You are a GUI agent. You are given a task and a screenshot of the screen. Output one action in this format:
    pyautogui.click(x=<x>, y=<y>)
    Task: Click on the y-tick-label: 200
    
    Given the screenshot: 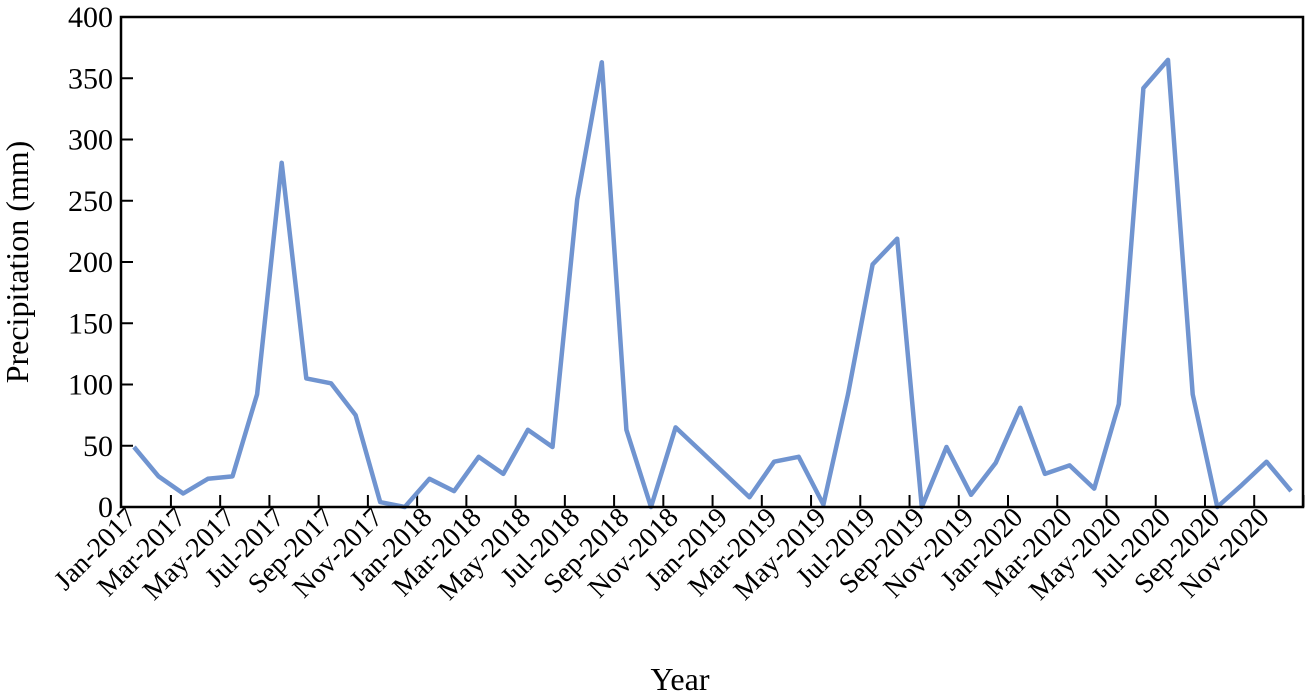 What is the action you would take?
    pyautogui.click(x=90, y=262)
    